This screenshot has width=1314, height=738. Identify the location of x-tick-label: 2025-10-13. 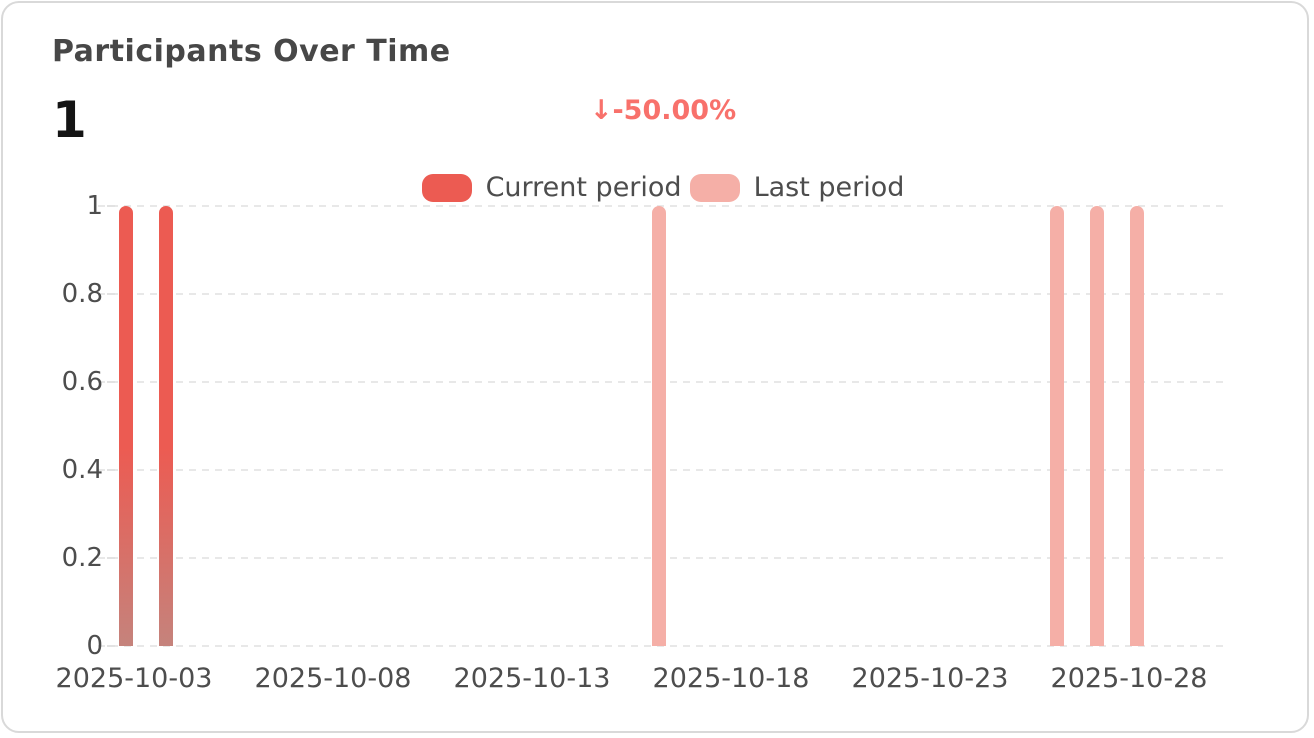
(532, 678).